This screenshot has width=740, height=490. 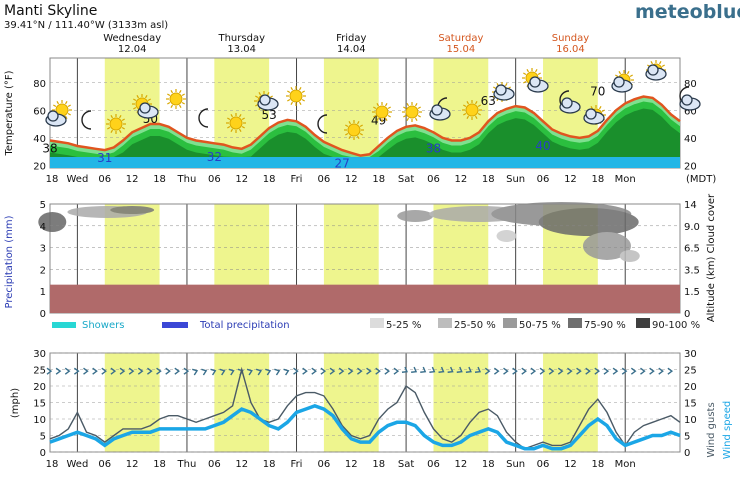 I want to click on altitude-axis-label: Altitude (km) Cloud cover, so click(x=711, y=257).